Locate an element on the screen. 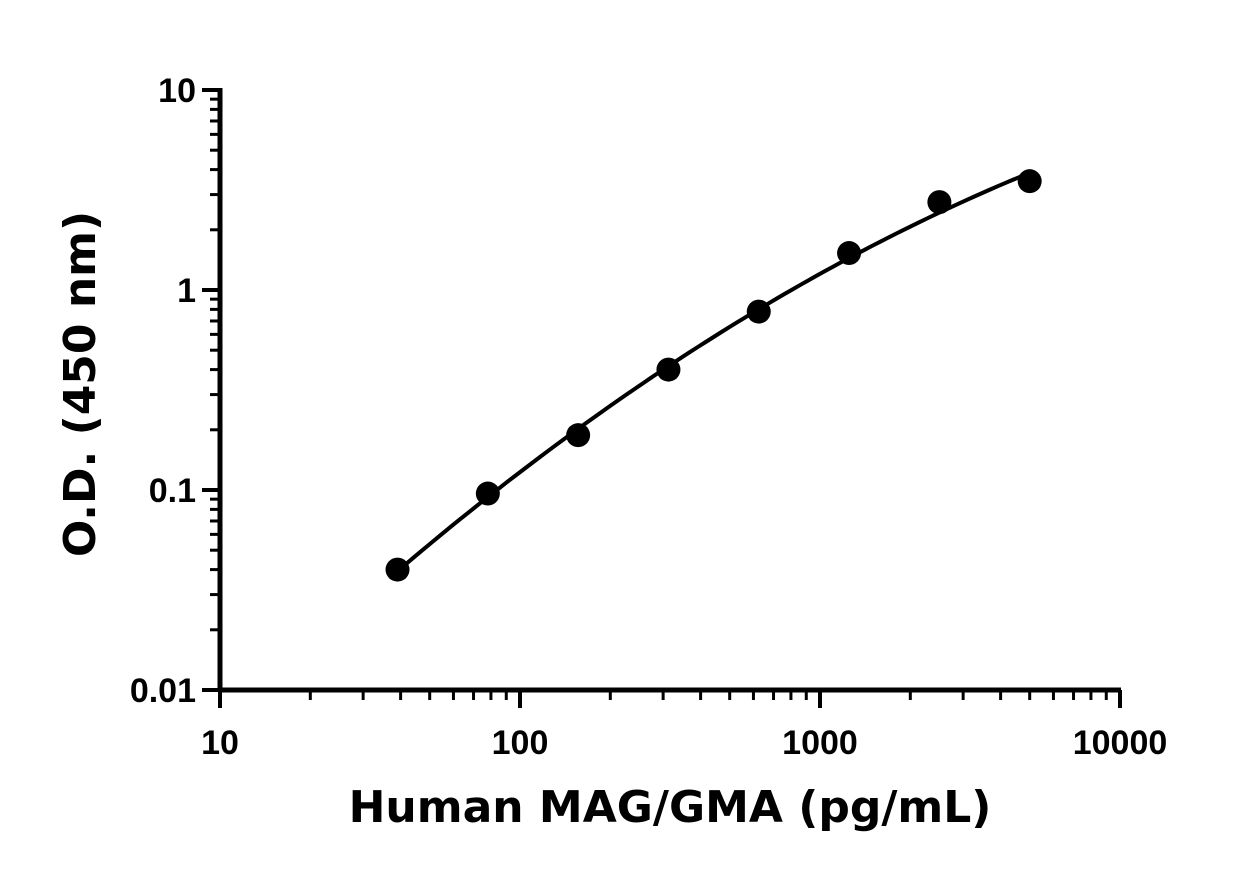  y-tick-label: 0.01 is located at coordinates (163, 691).